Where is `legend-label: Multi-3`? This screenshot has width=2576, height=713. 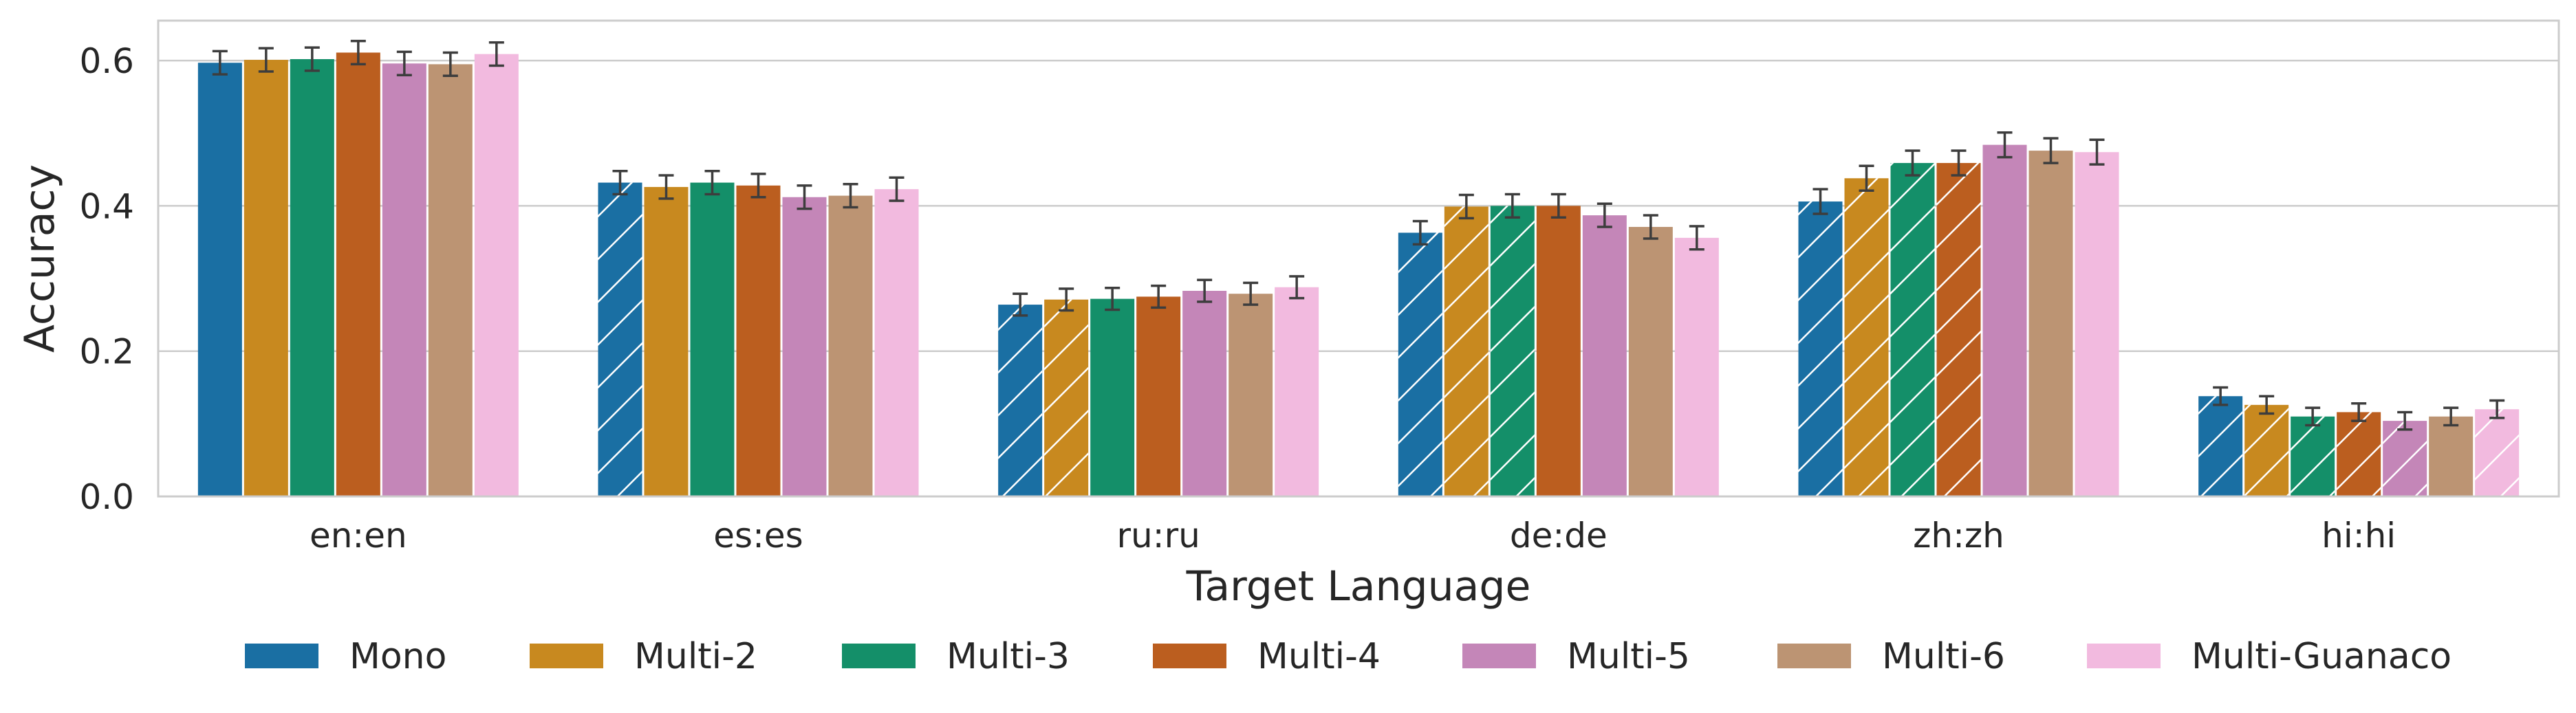
legend-label: Multi-3 is located at coordinates (1008, 656).